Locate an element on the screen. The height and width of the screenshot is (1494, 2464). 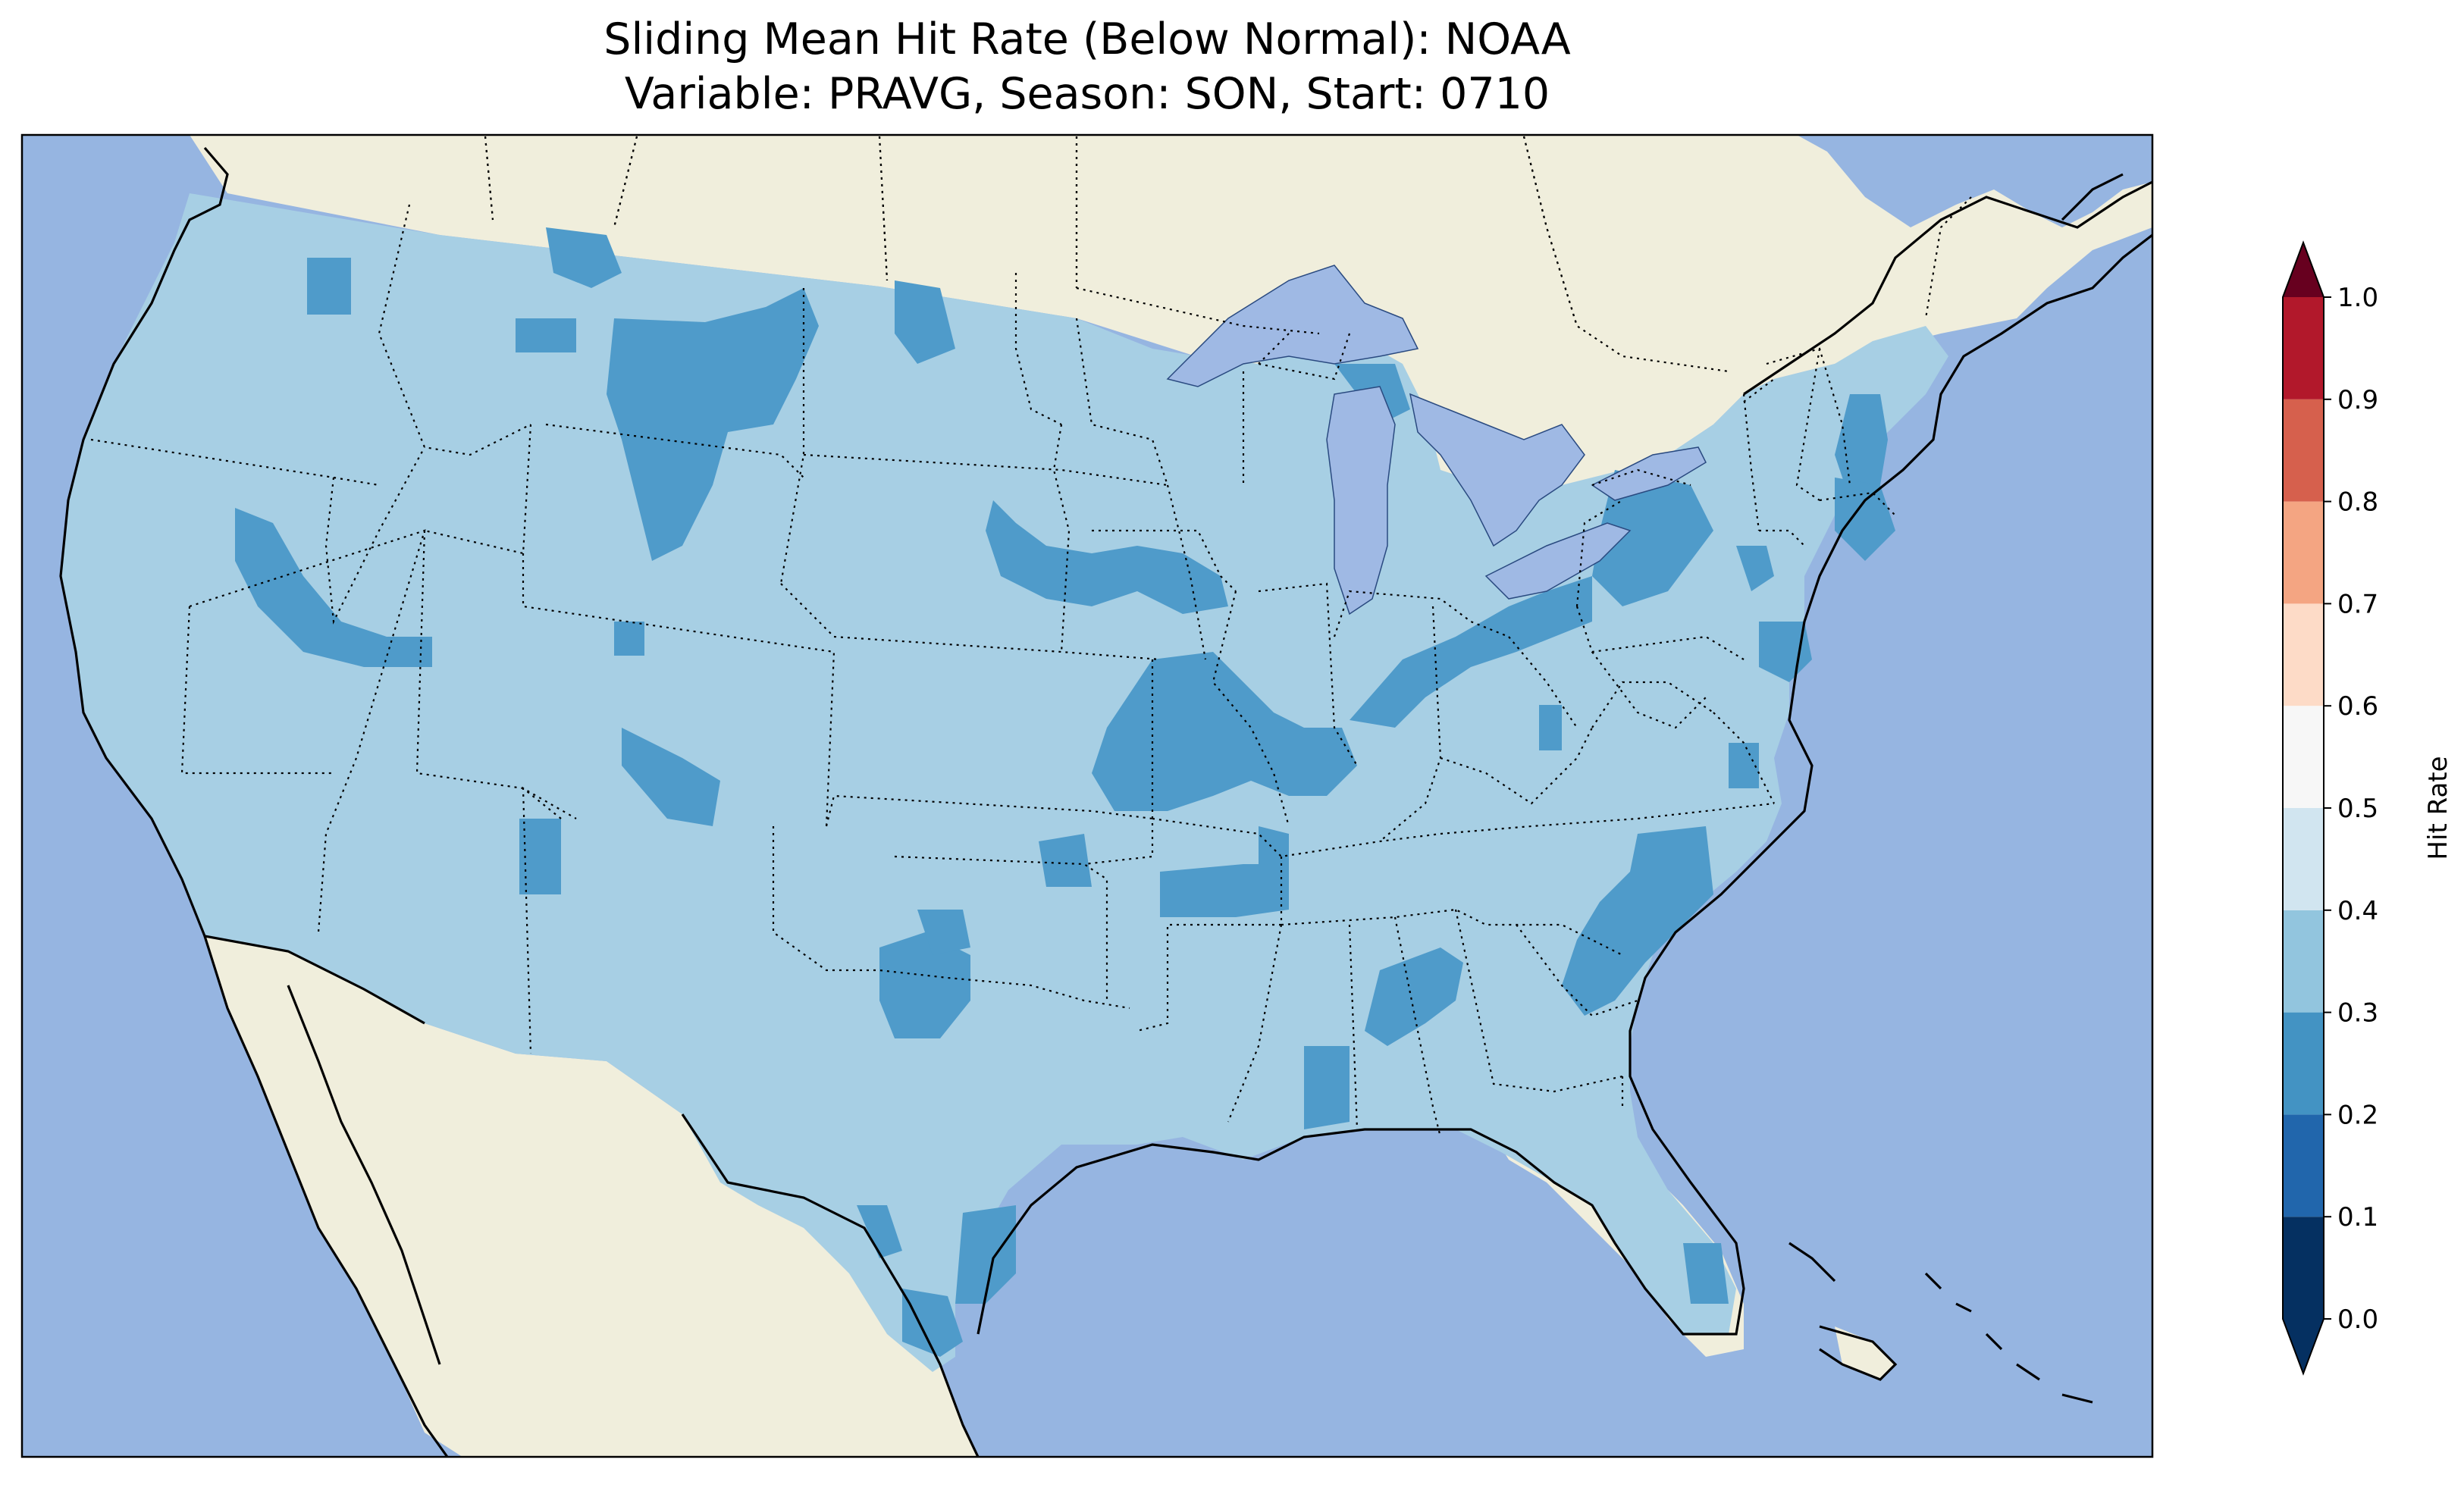
colorbar-label: Hit Rate is located at coordinates (2438, 808).